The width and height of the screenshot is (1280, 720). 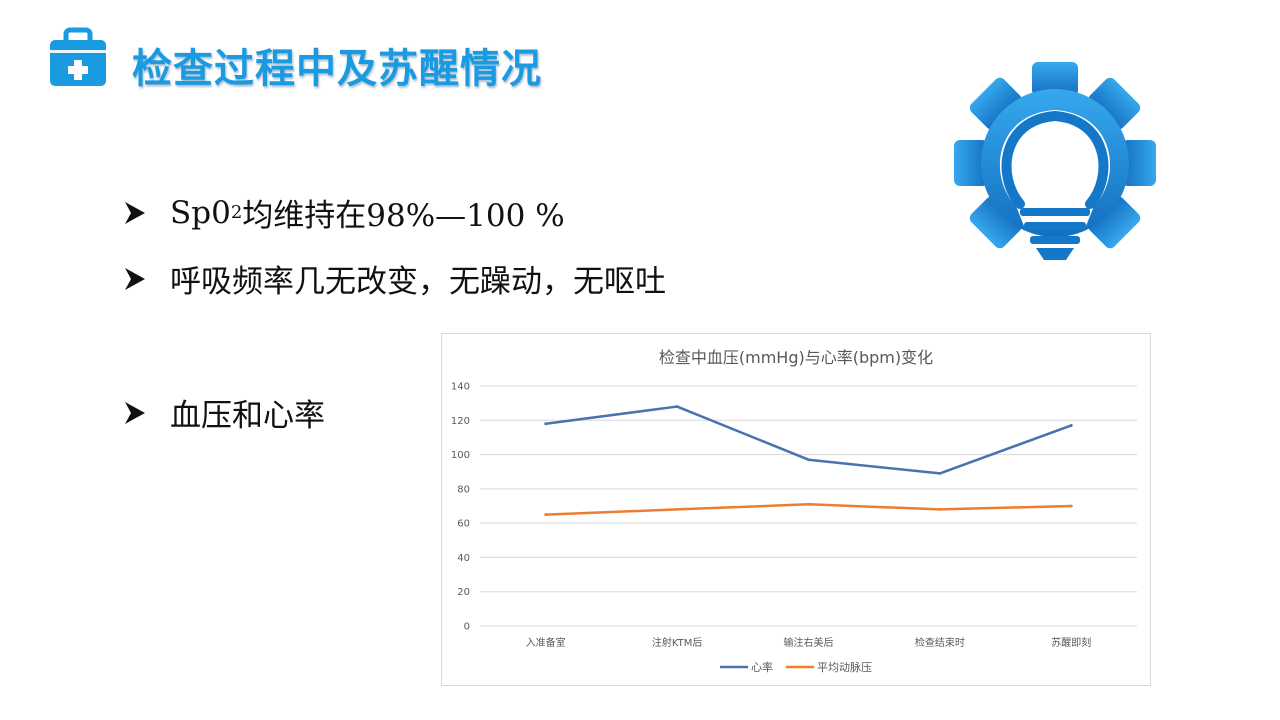 I want to click on bullet-spo2-prefix: Sp0, so click(x=200, y=212).